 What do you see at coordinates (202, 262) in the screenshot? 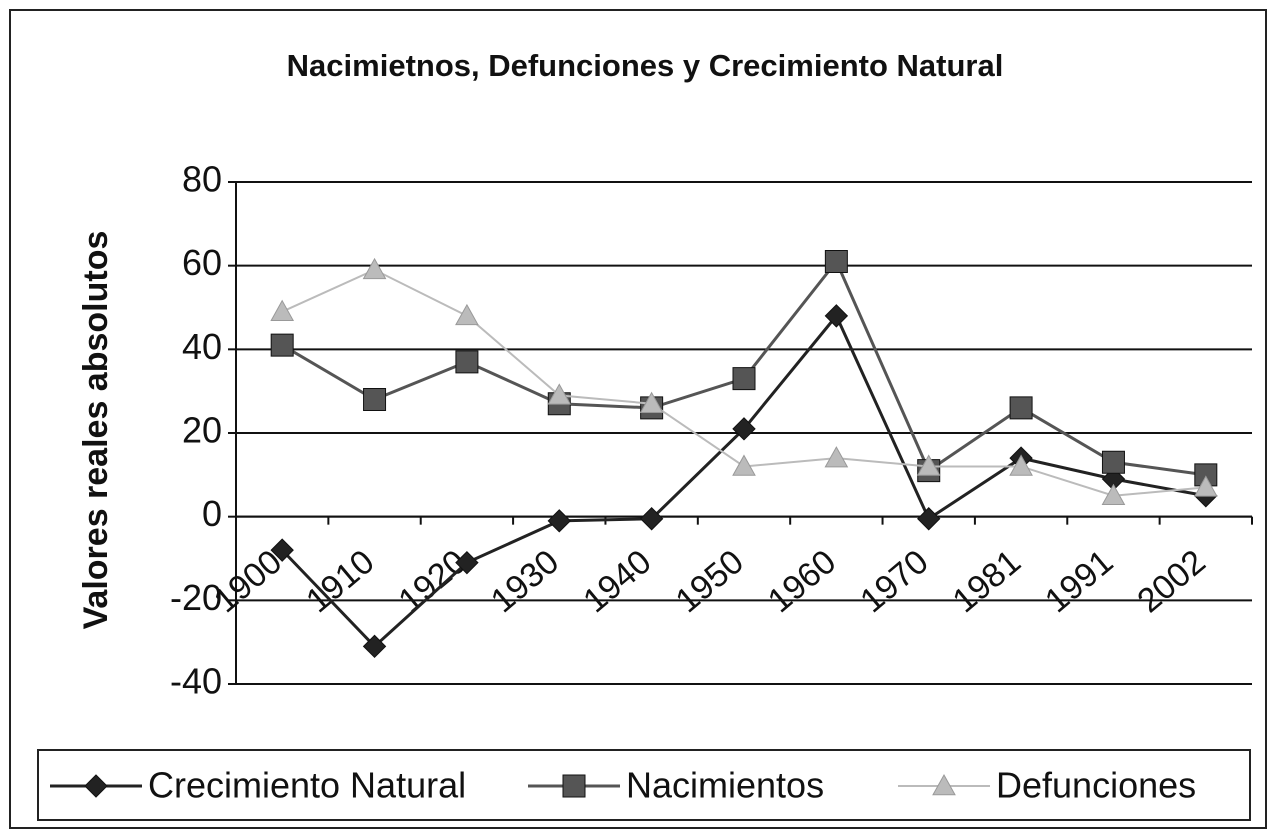
I see `y-tick-label: 60` at bounding box center [202, 262].